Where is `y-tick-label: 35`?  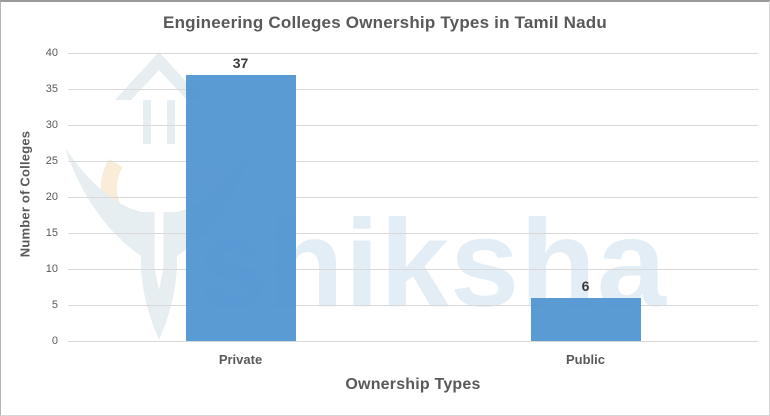
y-tick-label: 35 is located at coordinates (51, 89).